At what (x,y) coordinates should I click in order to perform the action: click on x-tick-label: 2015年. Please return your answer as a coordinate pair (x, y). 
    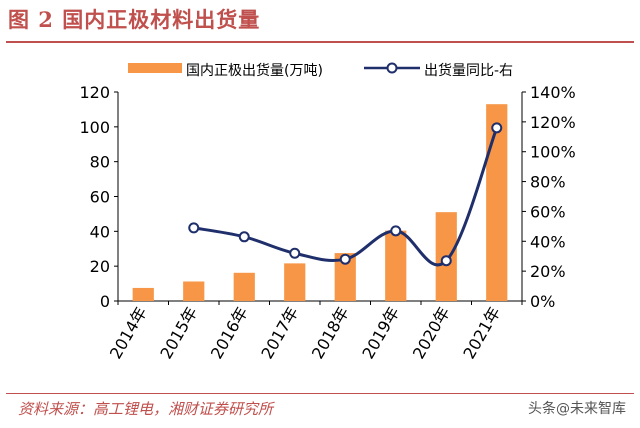
    Looking at the image, I should click on (178, 333).